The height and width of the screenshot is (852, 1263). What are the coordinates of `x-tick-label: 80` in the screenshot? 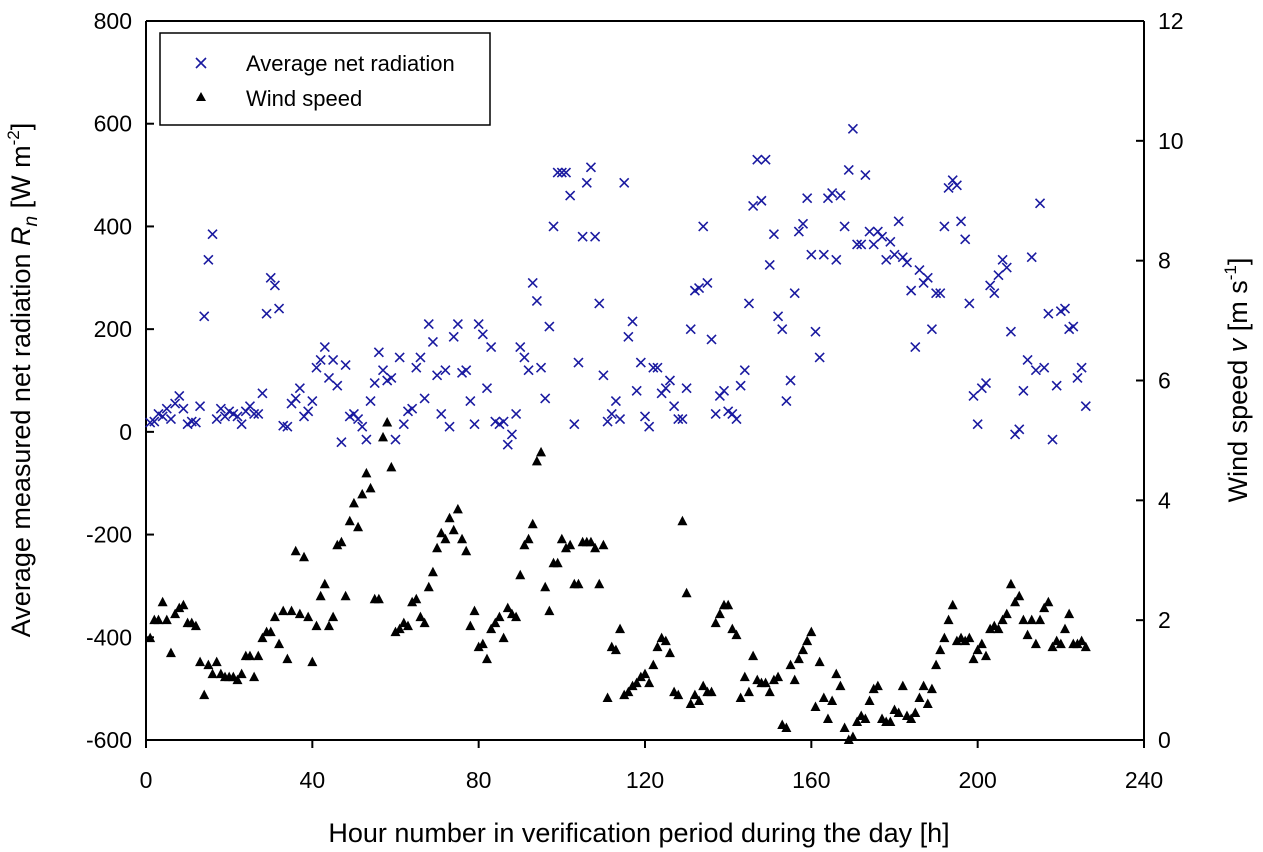 It's located at (479, 780).